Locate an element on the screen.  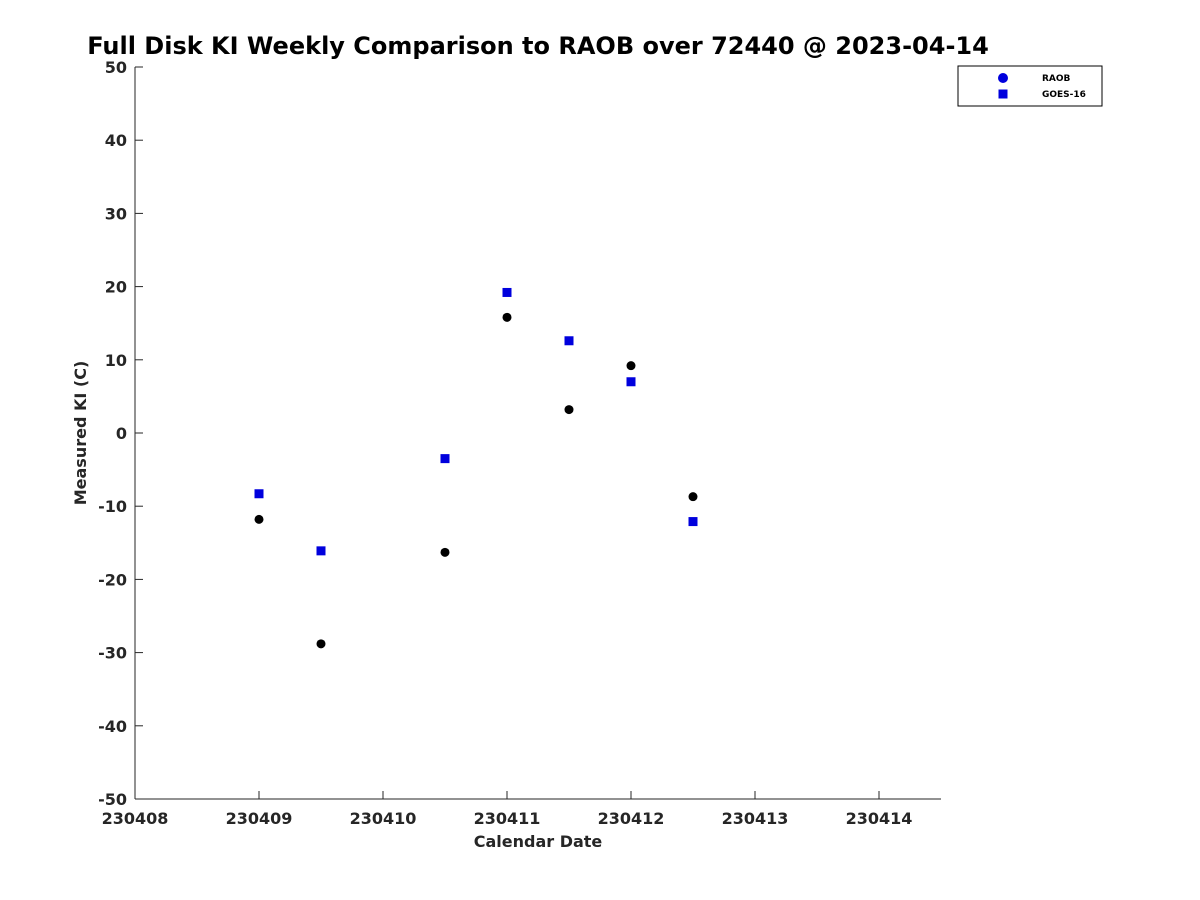
data-series is located at coordinates (476, 468).